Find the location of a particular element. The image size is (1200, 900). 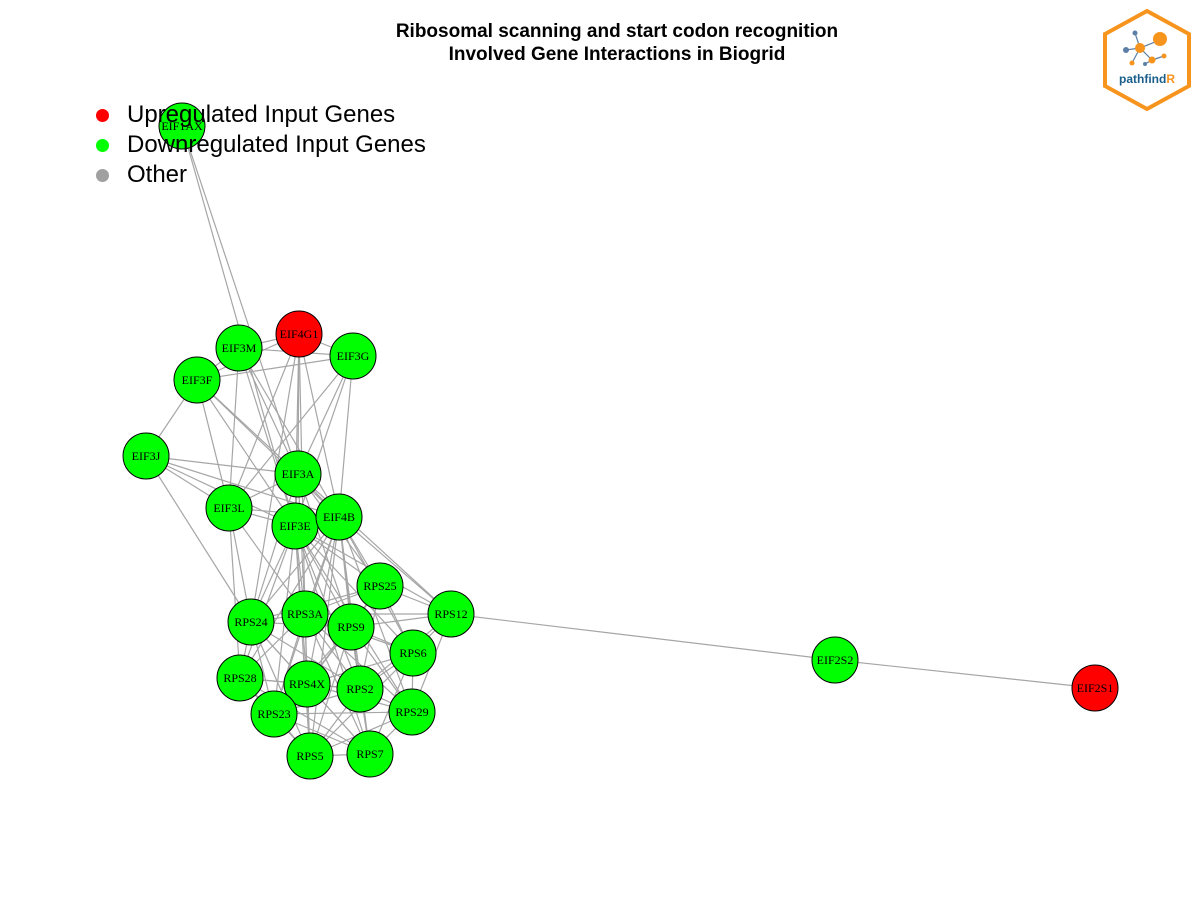

node-label-rps4x: RPS4X is located at coordinates (307, 684).